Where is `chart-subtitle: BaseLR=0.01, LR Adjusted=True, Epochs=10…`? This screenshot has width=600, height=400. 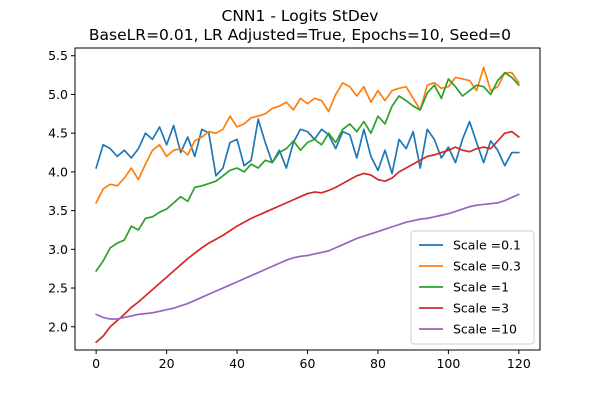 chart-subtitle: BaseLR=0.01, LR Adjusted=True, Epochs=10… is located at coordinates (300, 35).